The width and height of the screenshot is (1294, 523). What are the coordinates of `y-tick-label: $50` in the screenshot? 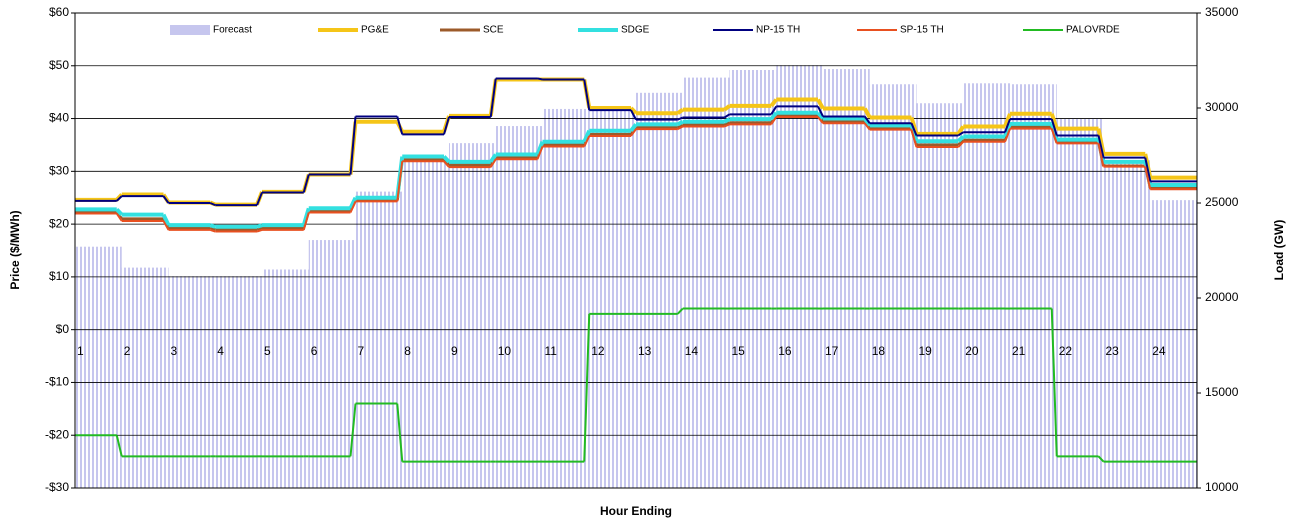 It's located at (59, 65).